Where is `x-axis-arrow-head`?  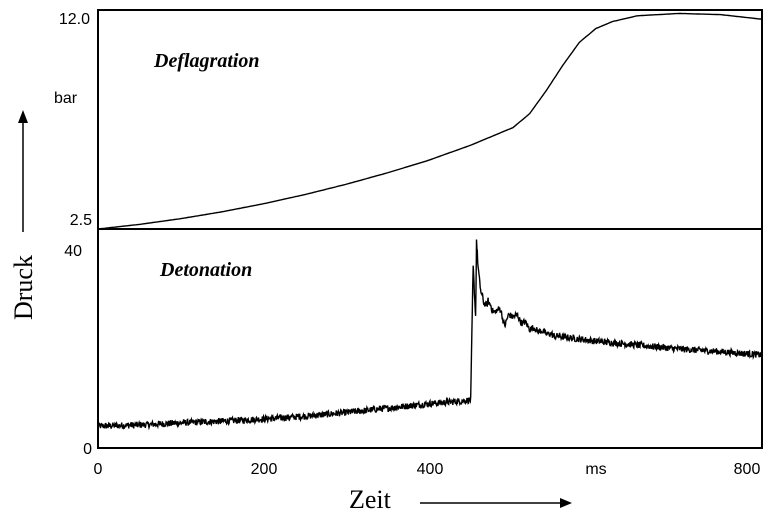
x-axis-arrow-head is located at coordinates (566, 503).